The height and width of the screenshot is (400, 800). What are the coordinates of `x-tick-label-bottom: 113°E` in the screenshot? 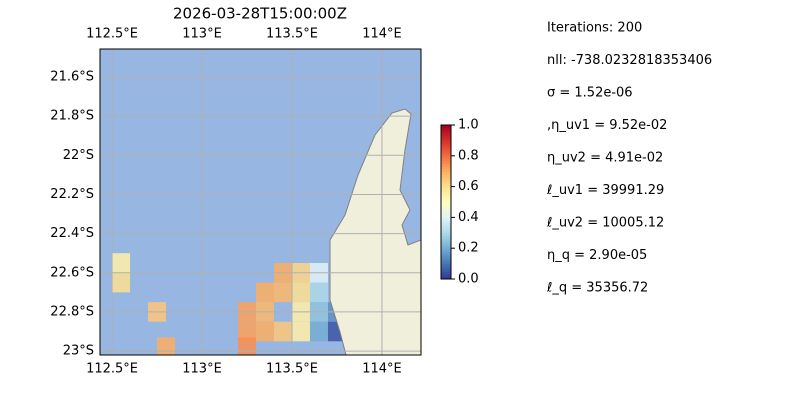 It's located at (202, 369).